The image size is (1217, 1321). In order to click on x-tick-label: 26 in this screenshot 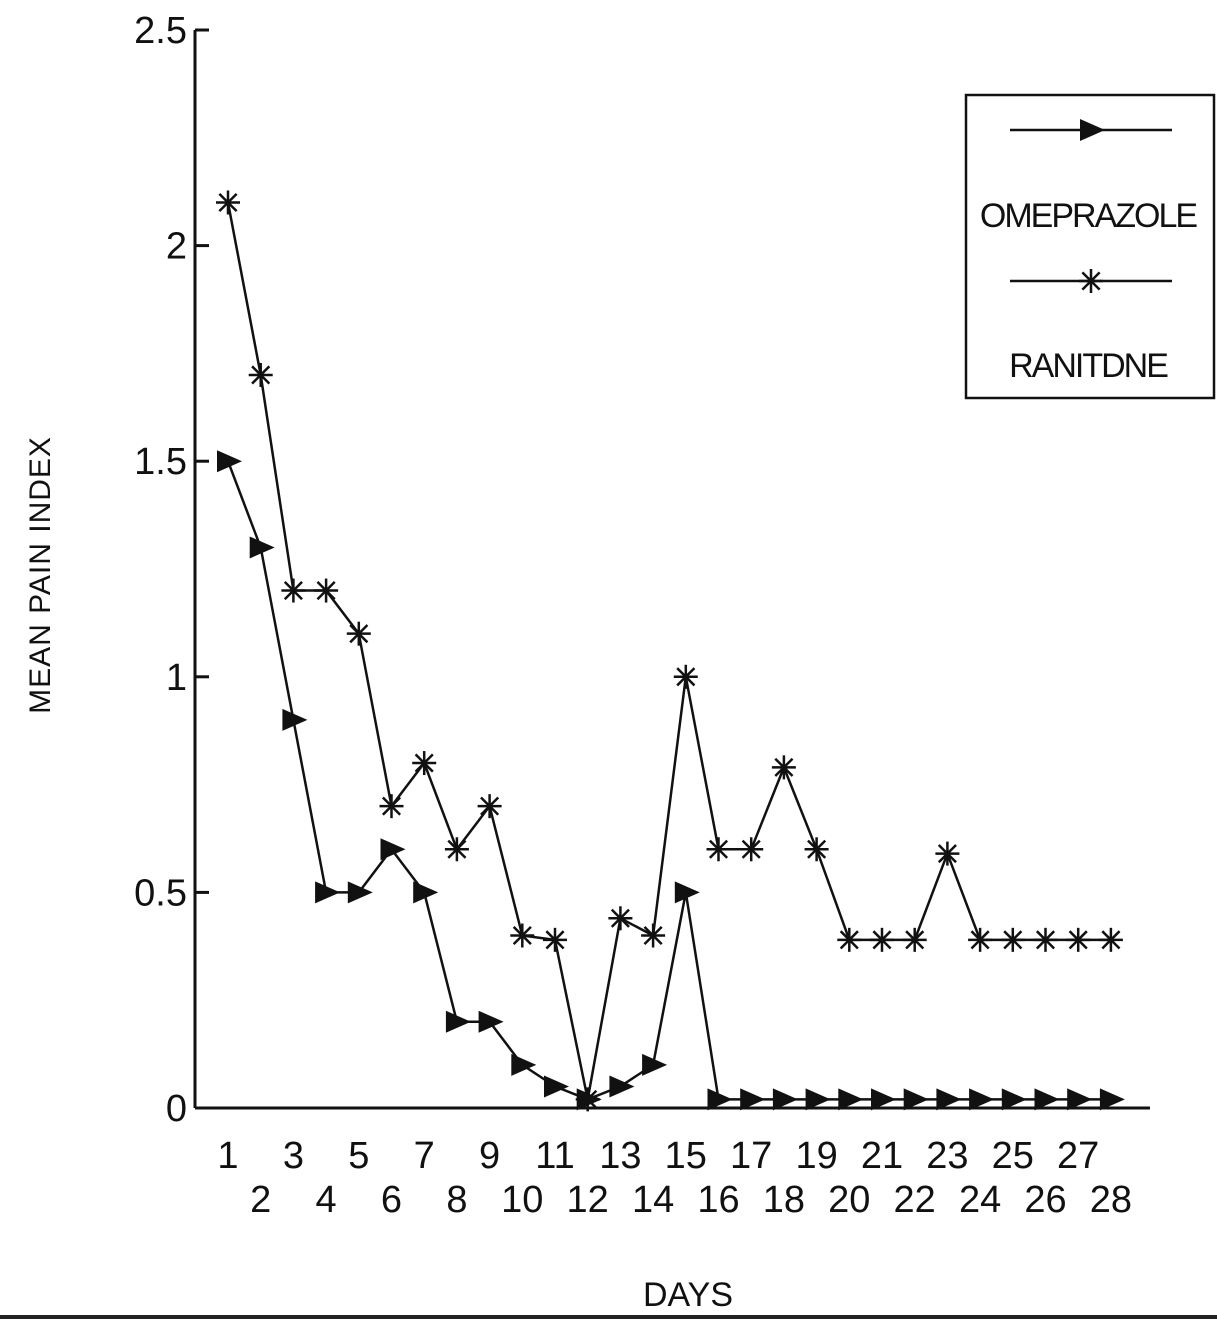, I will do `click(1045, 1200)`.